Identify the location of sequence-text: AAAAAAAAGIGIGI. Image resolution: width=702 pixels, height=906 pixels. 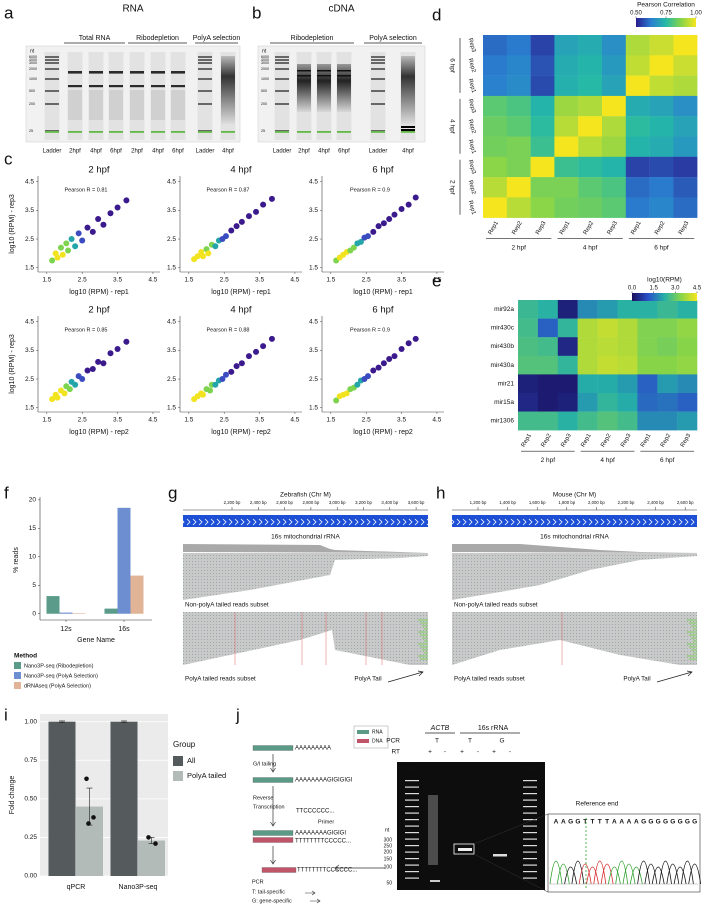
(320, 834).